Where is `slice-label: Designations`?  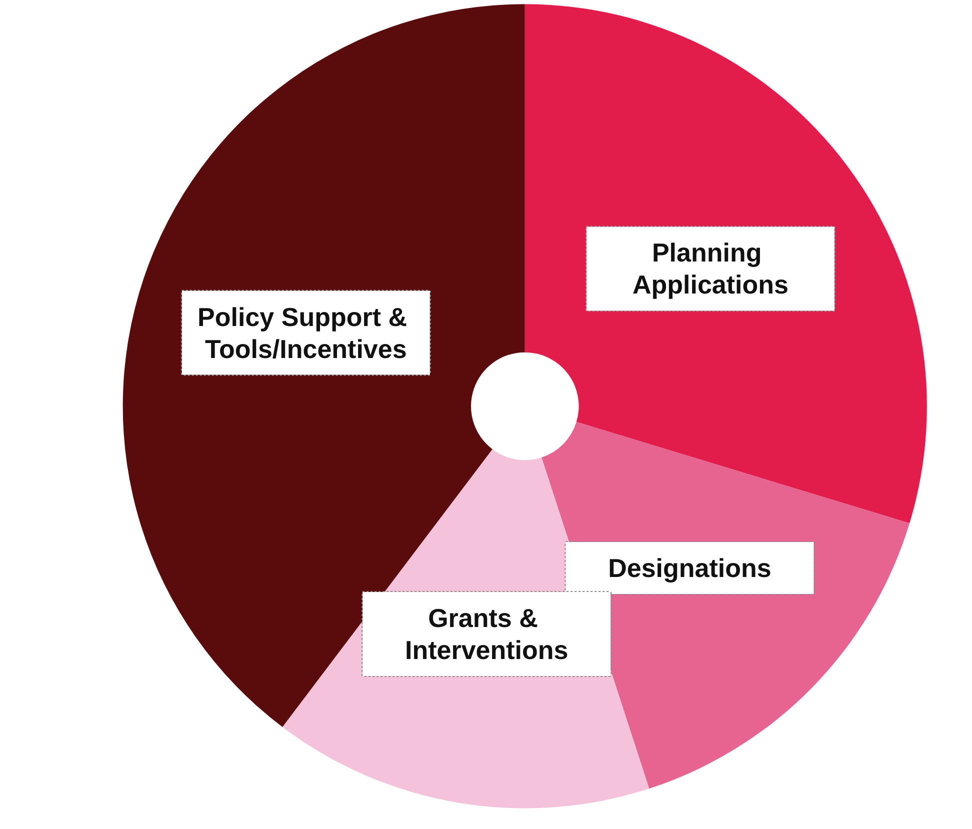
slice-label: Designations is located at coordinates (690, 567).